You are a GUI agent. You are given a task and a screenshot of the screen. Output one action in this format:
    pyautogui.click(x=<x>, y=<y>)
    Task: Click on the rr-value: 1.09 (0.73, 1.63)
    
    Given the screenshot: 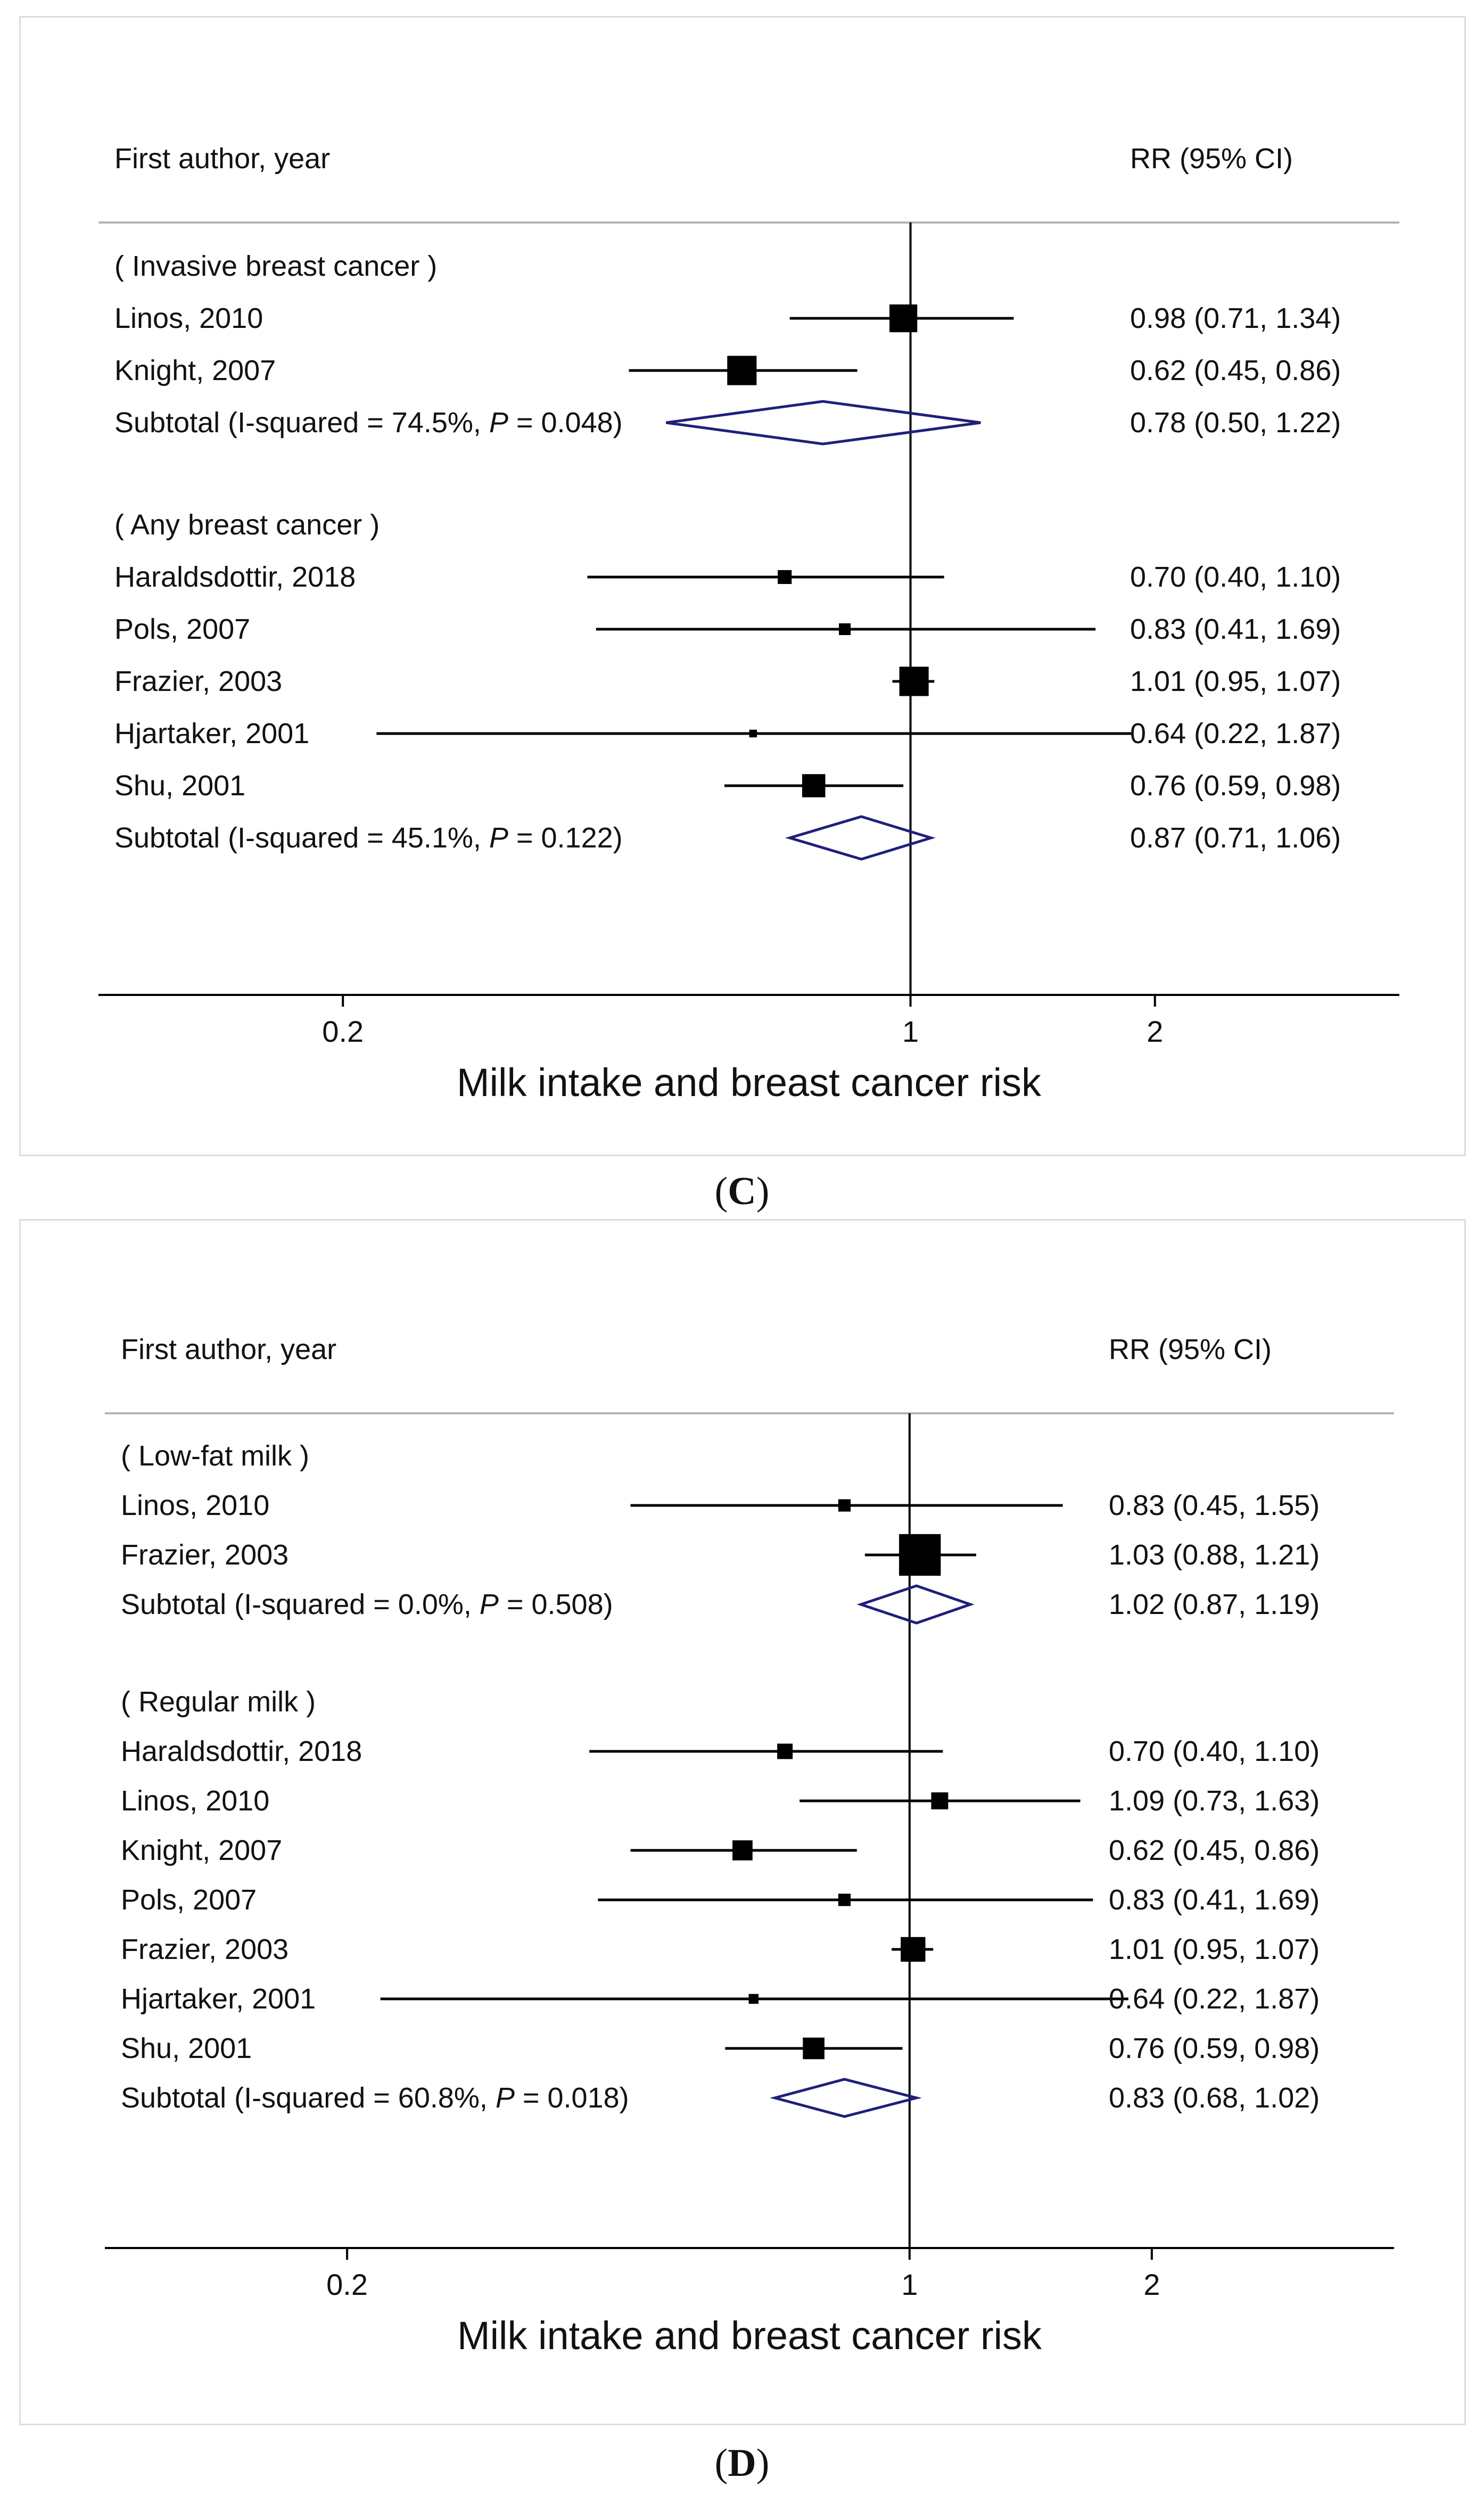 What is the action you would take?
    pyautogui.click(x=1214, y=1801)
    